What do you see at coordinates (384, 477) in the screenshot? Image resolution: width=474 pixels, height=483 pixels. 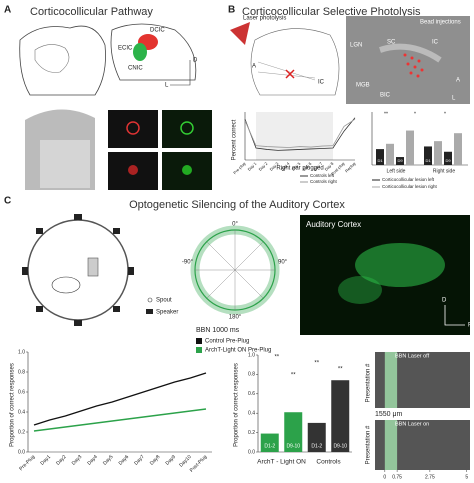 I see `x-tick-label: 0` at bounding box center [384, 477].